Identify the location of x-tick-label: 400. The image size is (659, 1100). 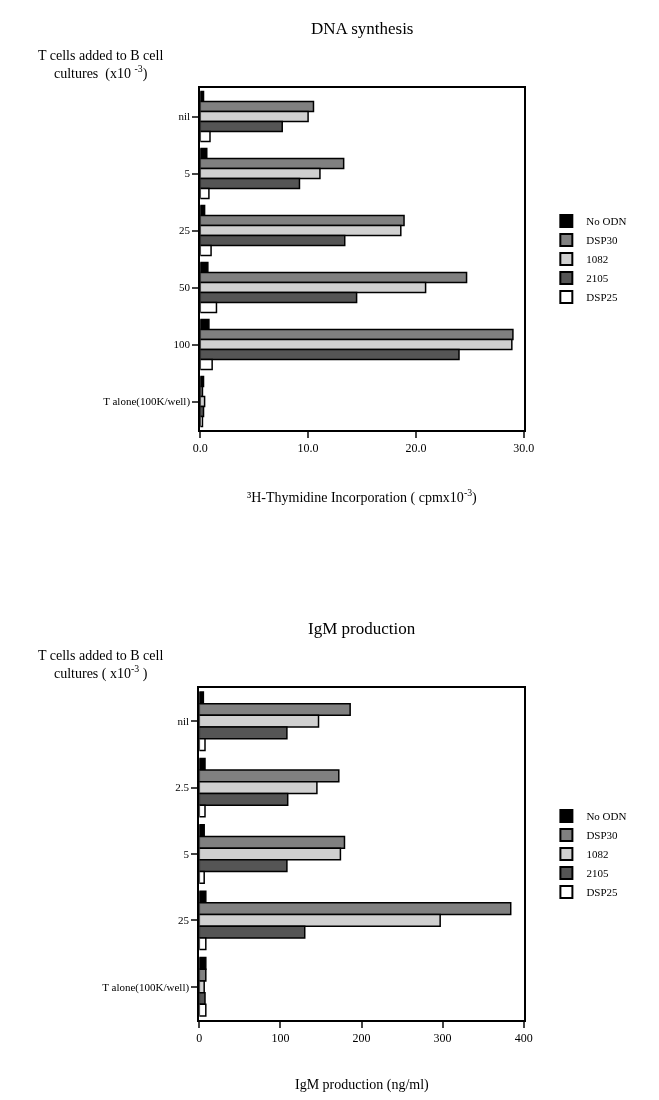
(523, 1038).